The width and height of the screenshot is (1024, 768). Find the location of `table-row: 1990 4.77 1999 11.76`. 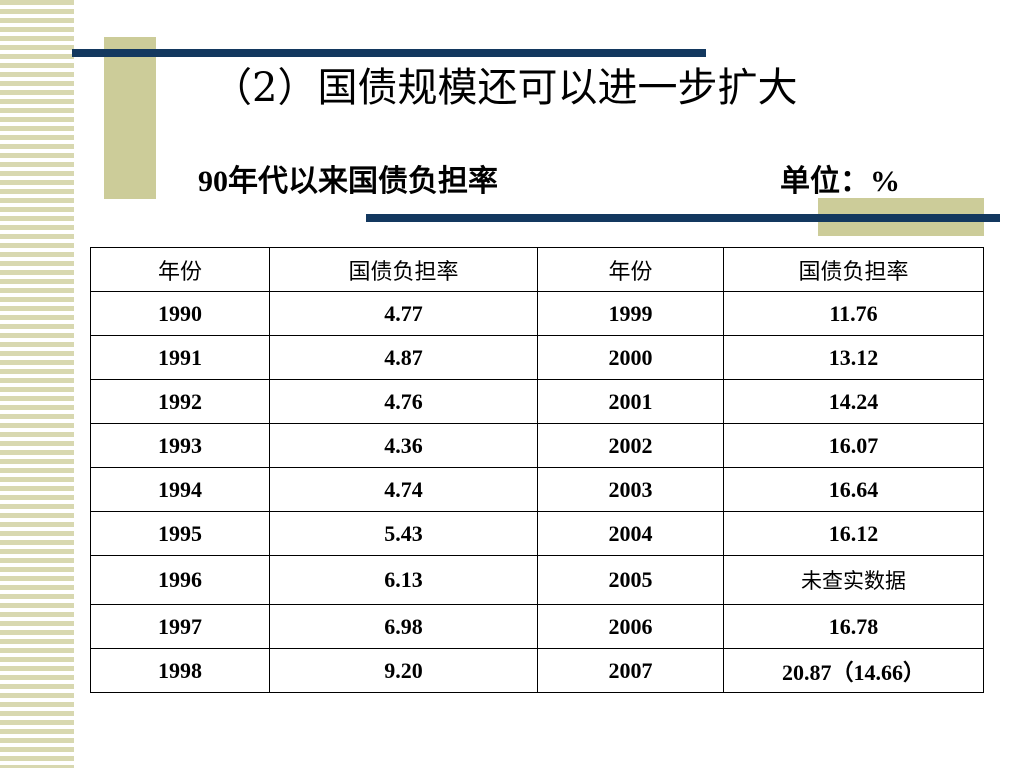

table-row: 1990 4.77 1999 11.76 is located at coordinates (537, 313).